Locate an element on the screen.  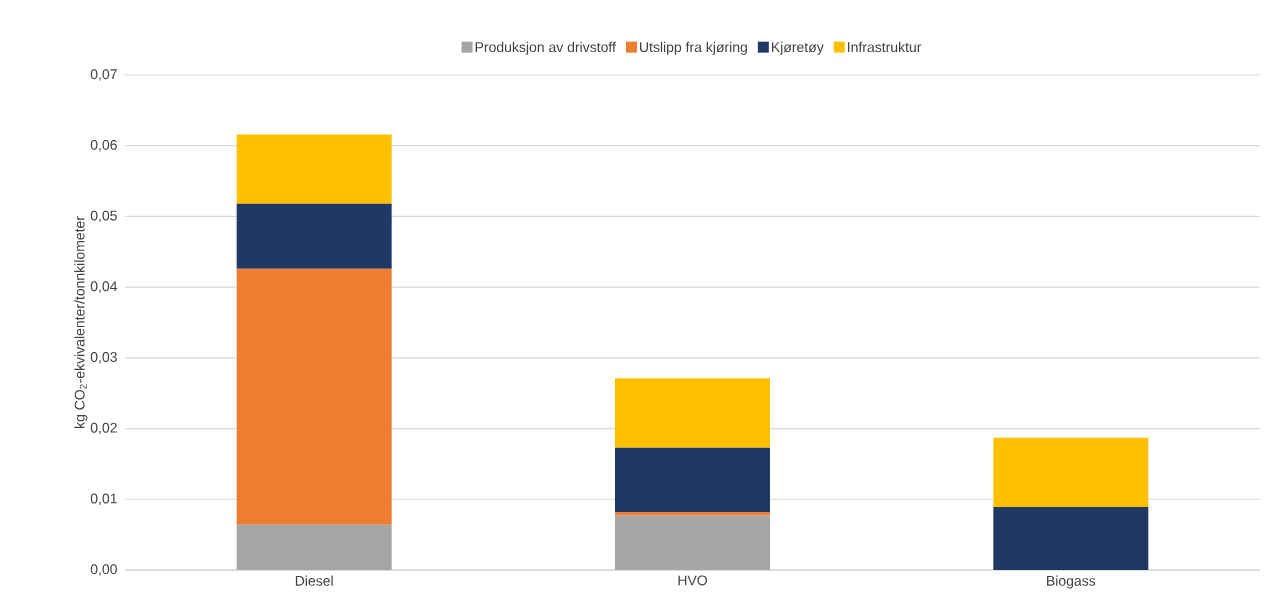
y-tick-label: 0,06 is located at coordinates (103, 145).